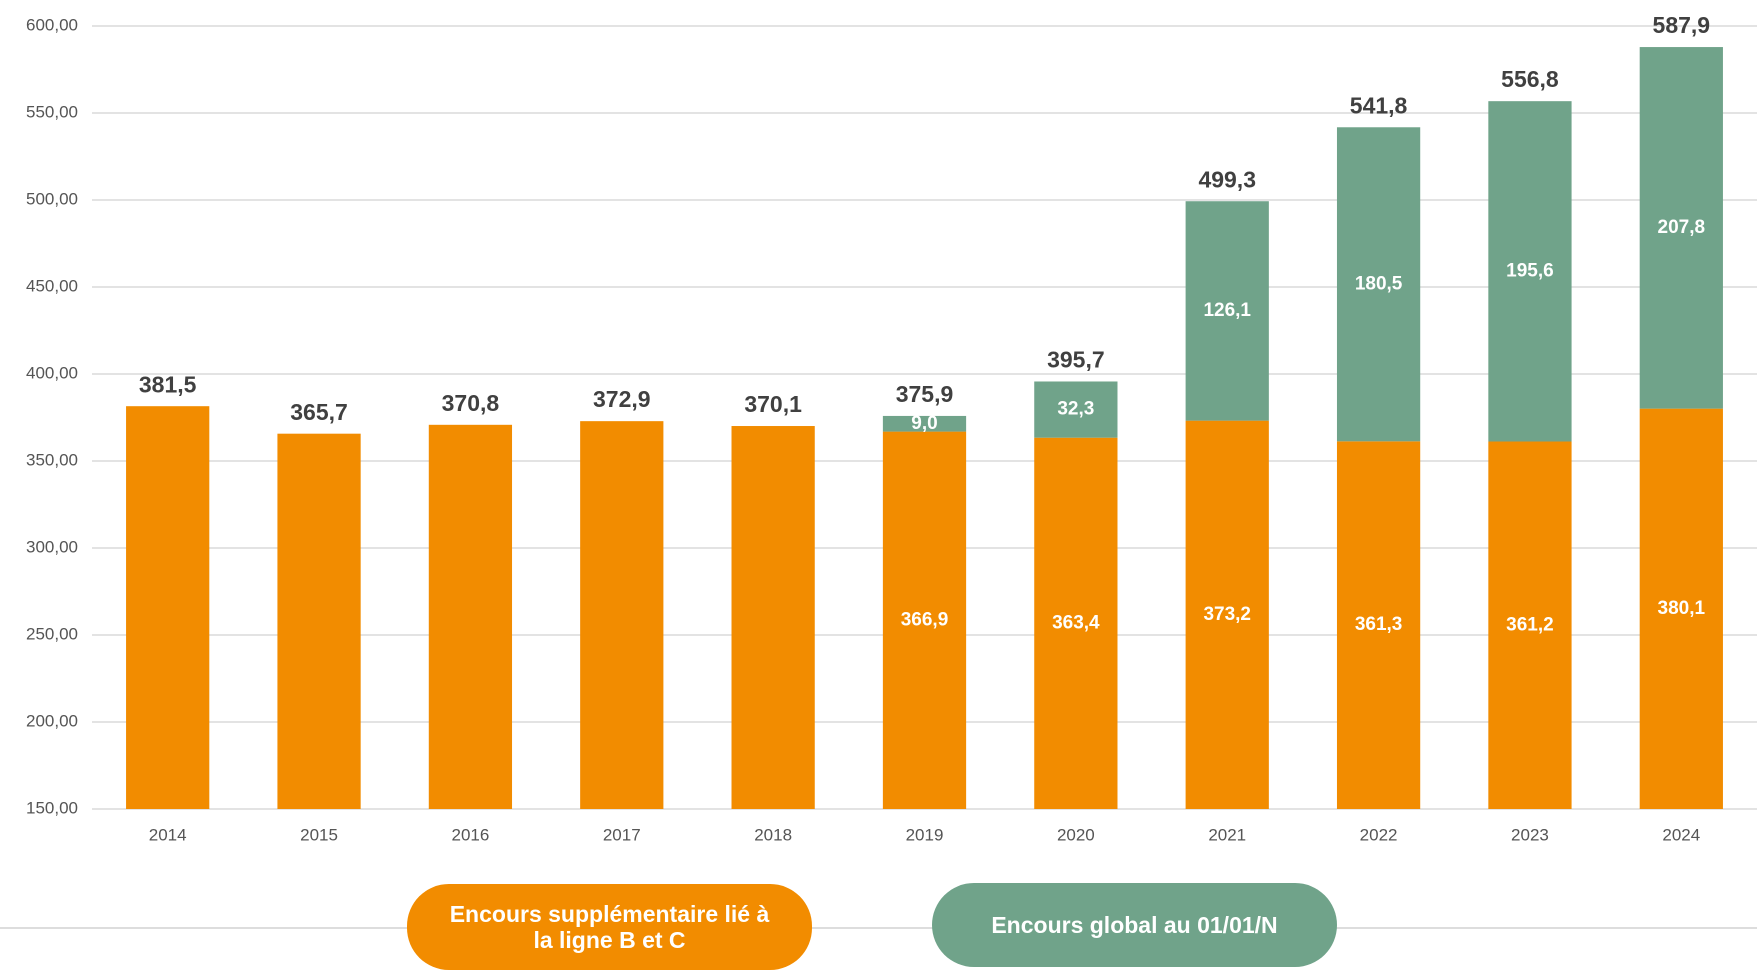 This screenshot has height=970, width=1757. Describe the element at coordinates (471, 403) in the screenshot. I see `total-label: 370,8` at that location.